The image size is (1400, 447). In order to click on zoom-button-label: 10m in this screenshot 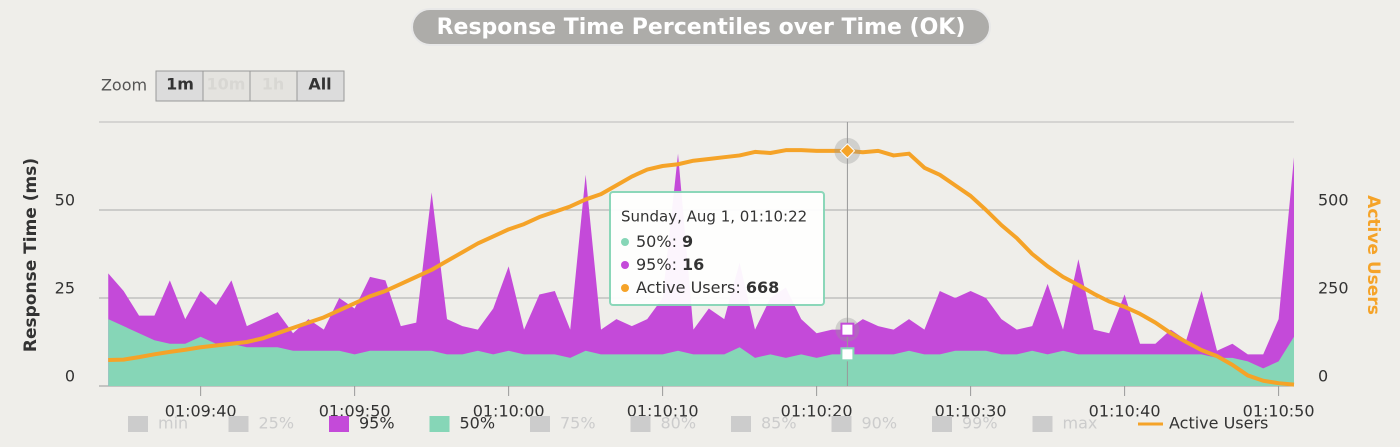, I will do `click(226, 84)`.